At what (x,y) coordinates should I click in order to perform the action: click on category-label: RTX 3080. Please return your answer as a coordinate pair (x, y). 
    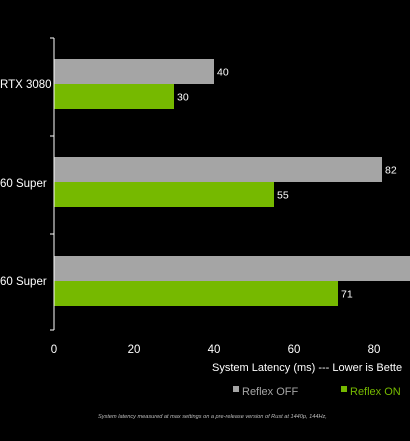
    Looking at the image, I should click on (26, 85).